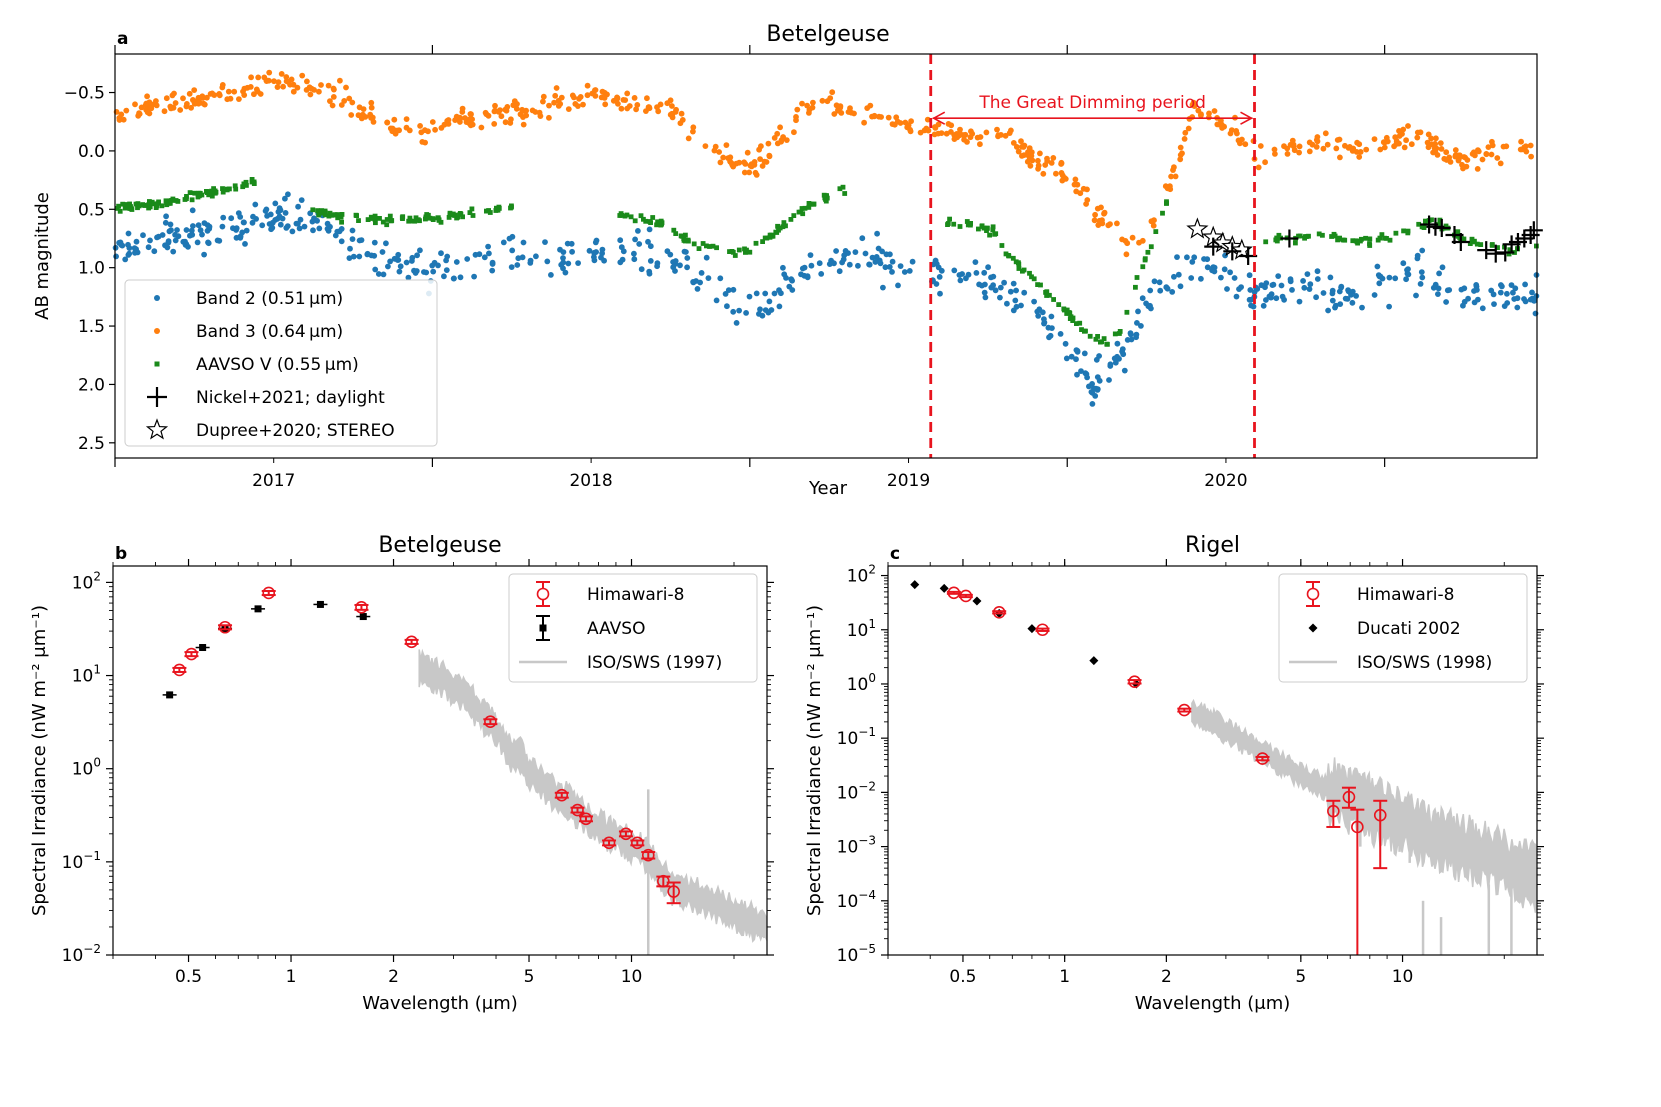  I want to click on legend-box, so click(1403, 628).